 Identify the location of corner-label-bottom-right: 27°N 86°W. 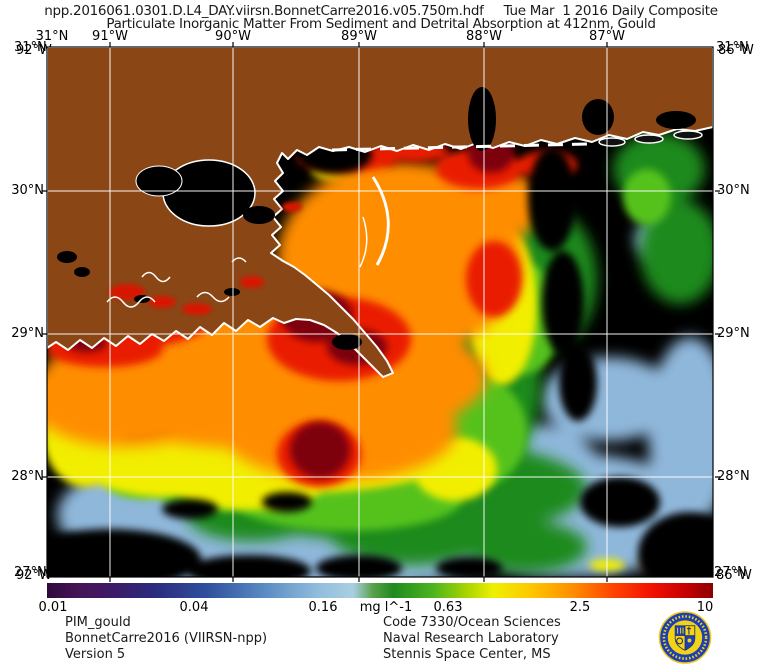
(733, 574).